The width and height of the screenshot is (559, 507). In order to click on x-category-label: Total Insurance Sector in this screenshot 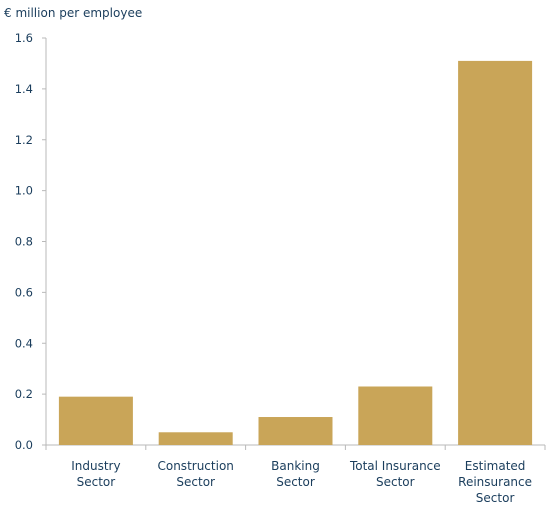, I will do `click(395, 474)`.